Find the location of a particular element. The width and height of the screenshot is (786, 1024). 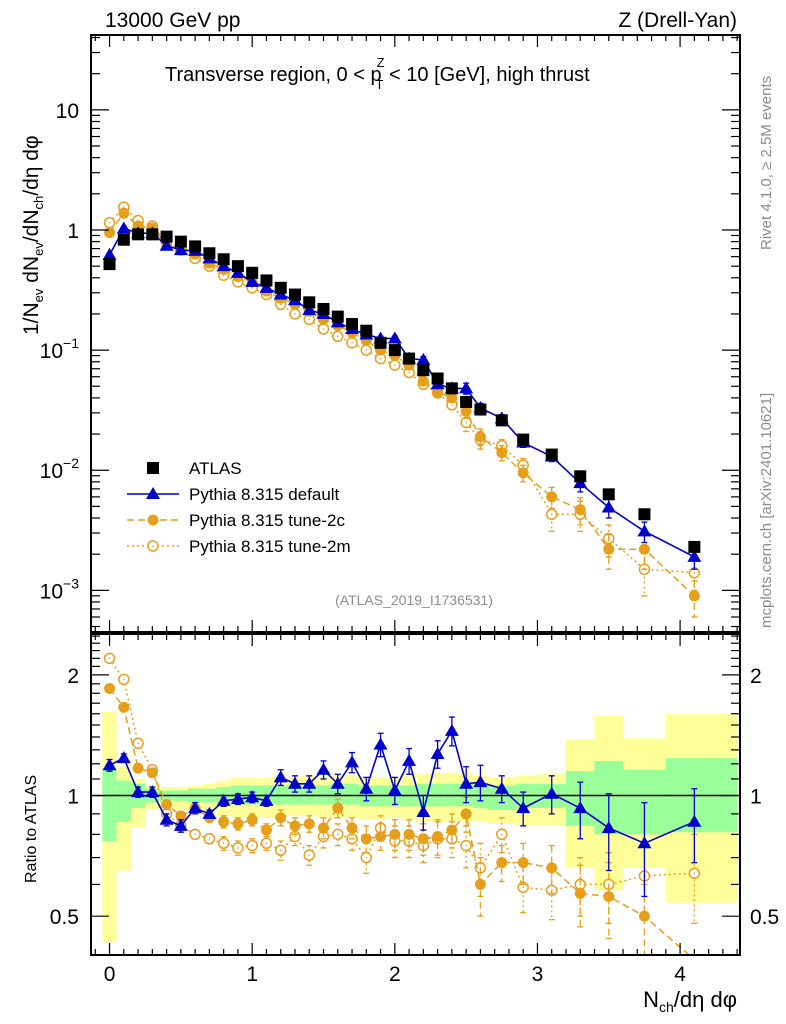

ylabel-part: dN is located at coordinates (31, 272).